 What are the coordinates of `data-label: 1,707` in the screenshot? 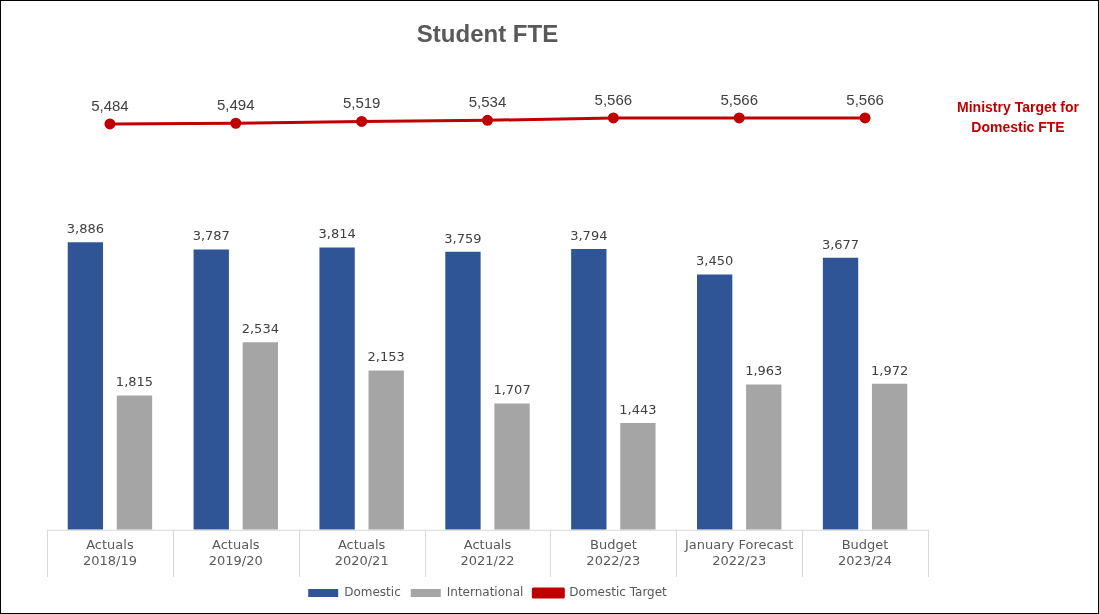 It's located at (512, 390).